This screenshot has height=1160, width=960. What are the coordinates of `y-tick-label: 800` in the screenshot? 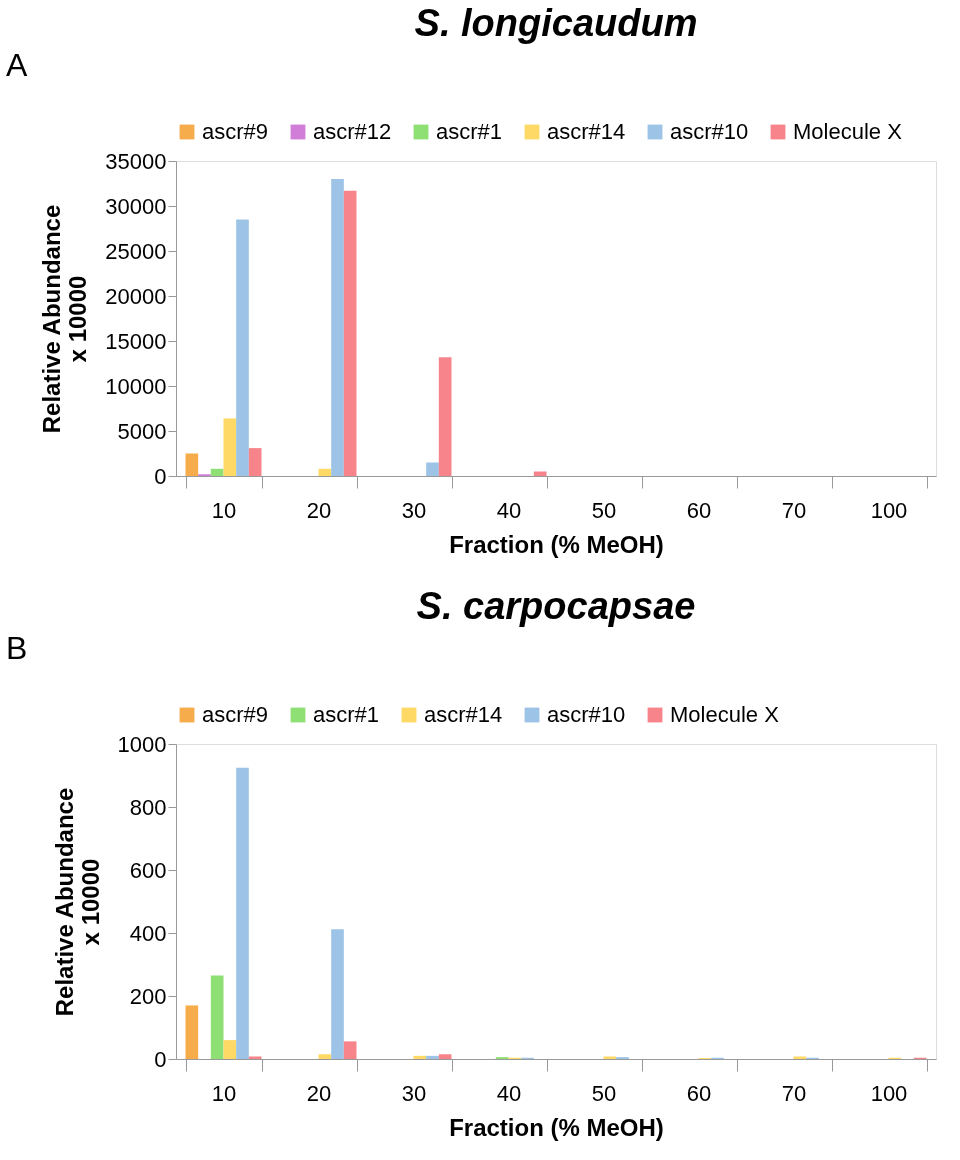 It's located at (148, 807).